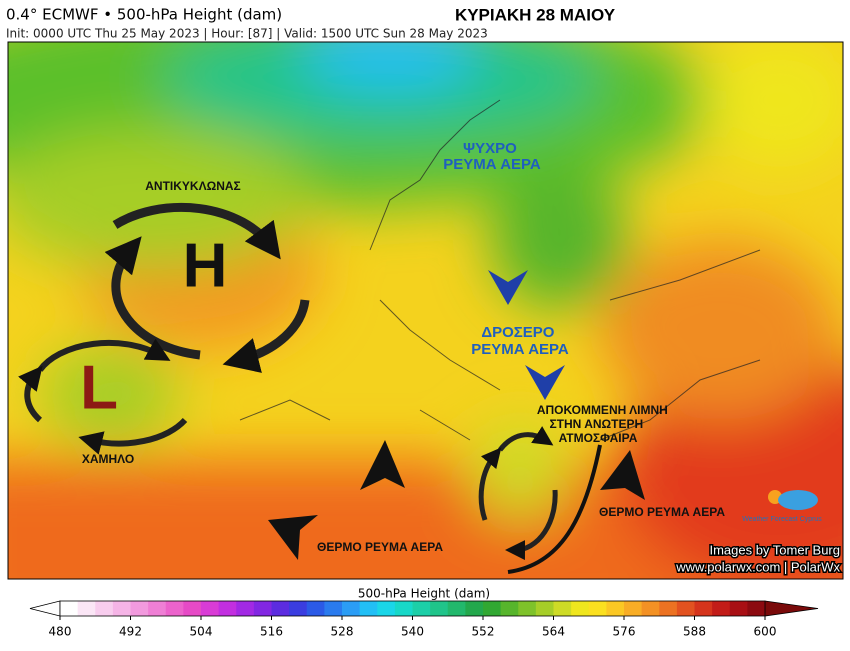 This screenshot has height=651, width=850. What do you see at coordinates (596, 424) in the screenshot?
I see `label-line: ΣΤΗΝ ΑΝΩΤΕΡΗ` at bounding box center [596, 424].